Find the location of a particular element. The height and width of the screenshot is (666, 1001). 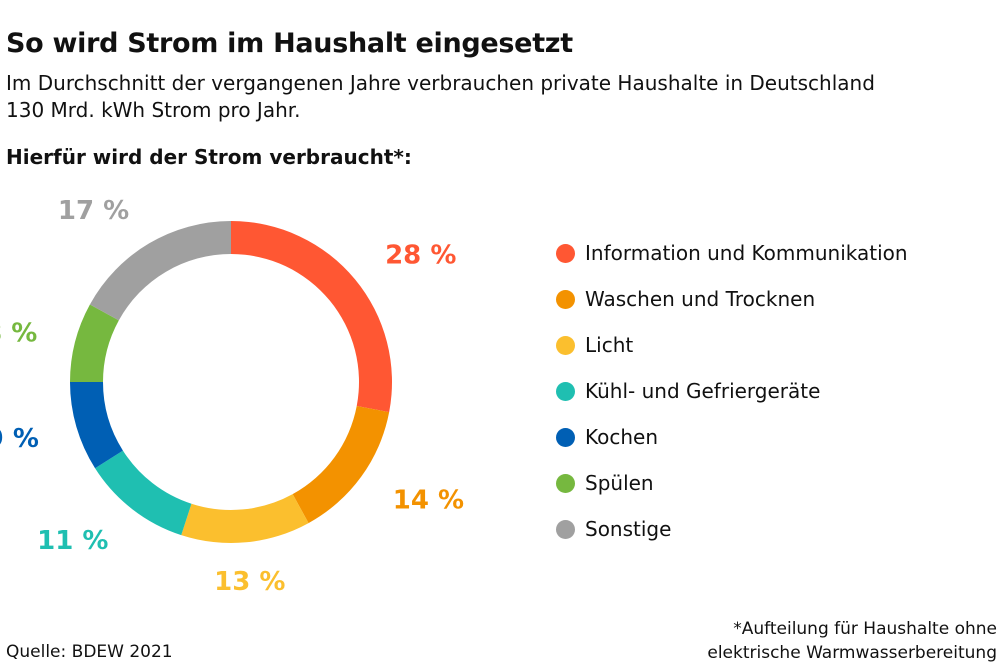

slice-licht is located at coordinates (245, 519).